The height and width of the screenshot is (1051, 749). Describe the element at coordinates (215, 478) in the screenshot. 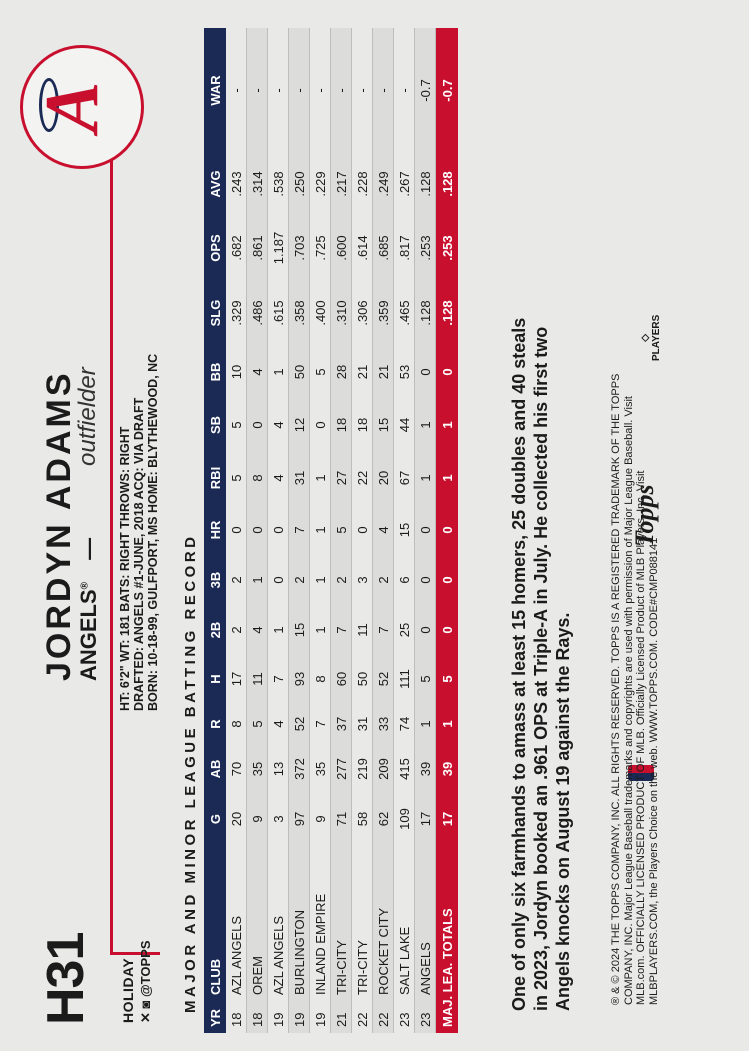

I see `column-header: RBI` at that location.